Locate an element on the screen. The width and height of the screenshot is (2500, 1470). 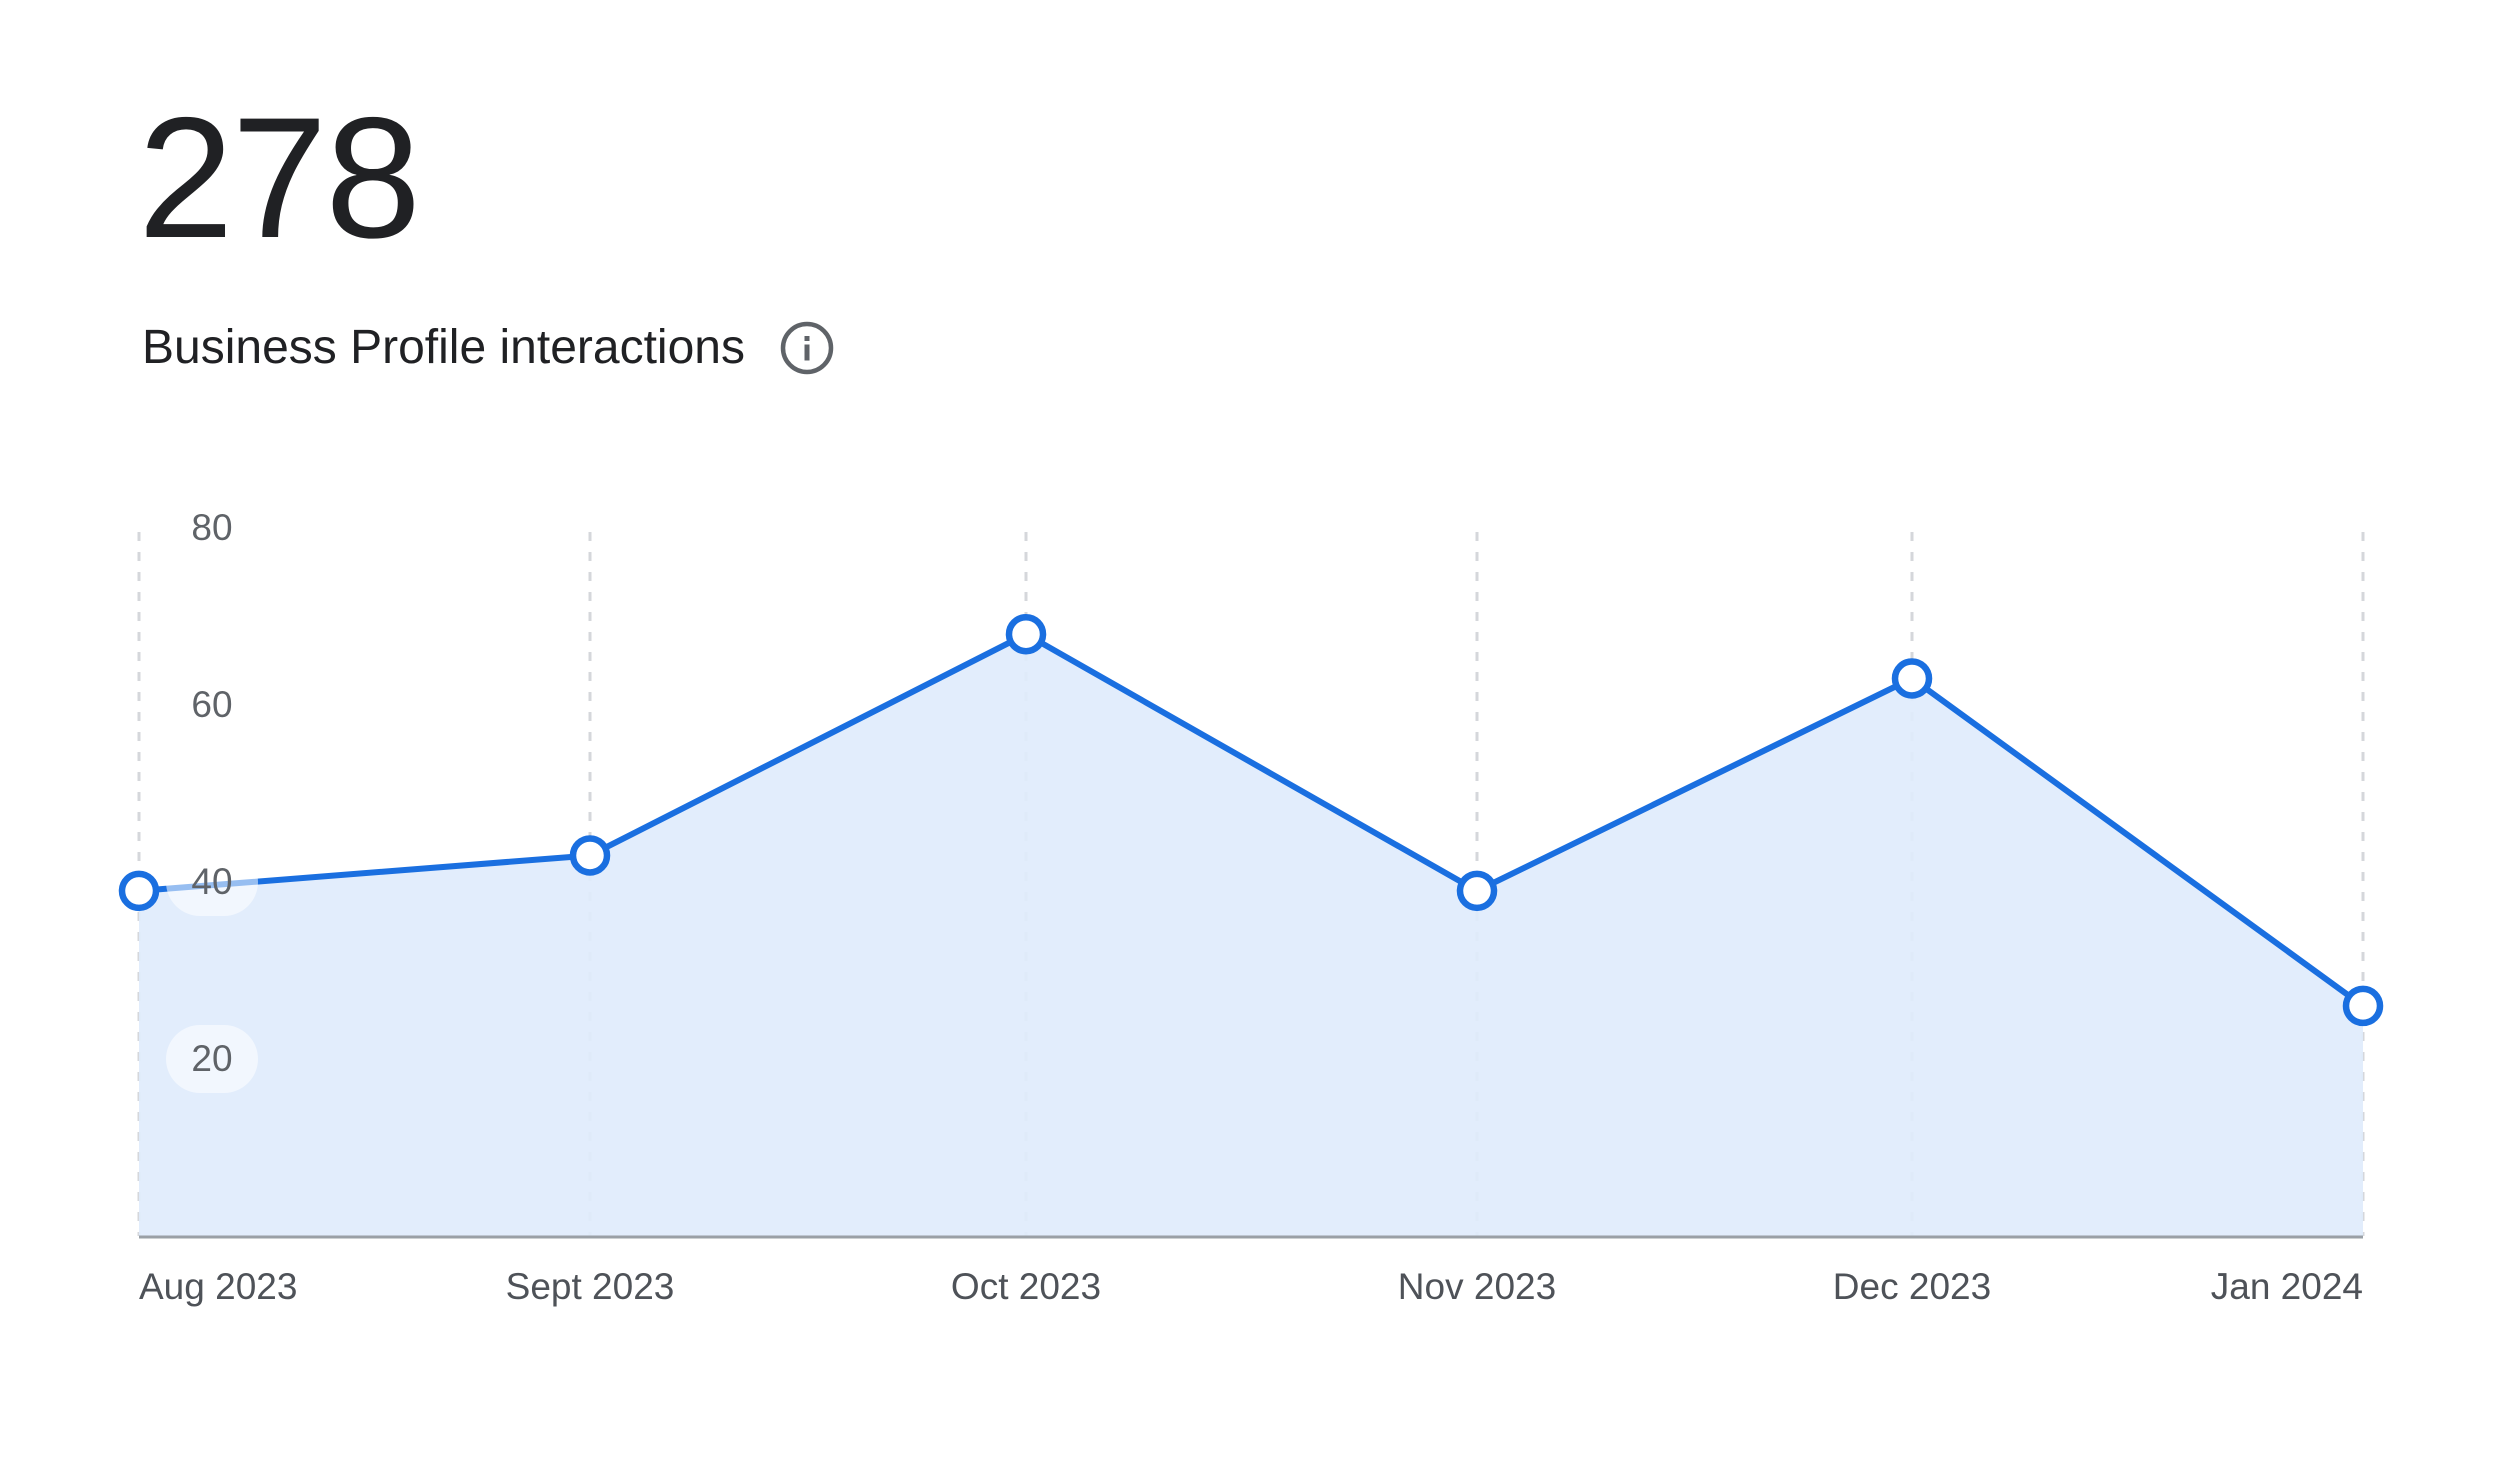
y-tick-40: 40 is located at coordinates (212, 882).